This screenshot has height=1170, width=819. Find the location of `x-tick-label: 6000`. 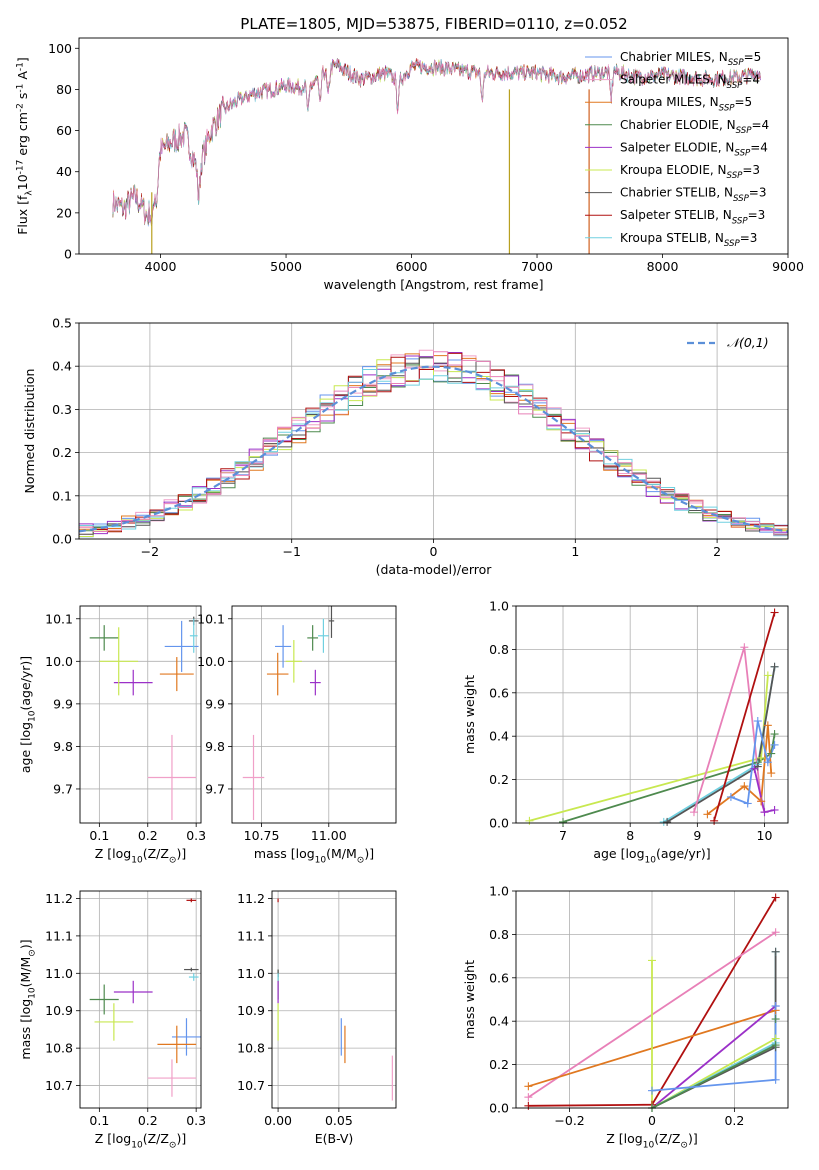

x-tick-label: 6000 is located at coordinates (412, 266).